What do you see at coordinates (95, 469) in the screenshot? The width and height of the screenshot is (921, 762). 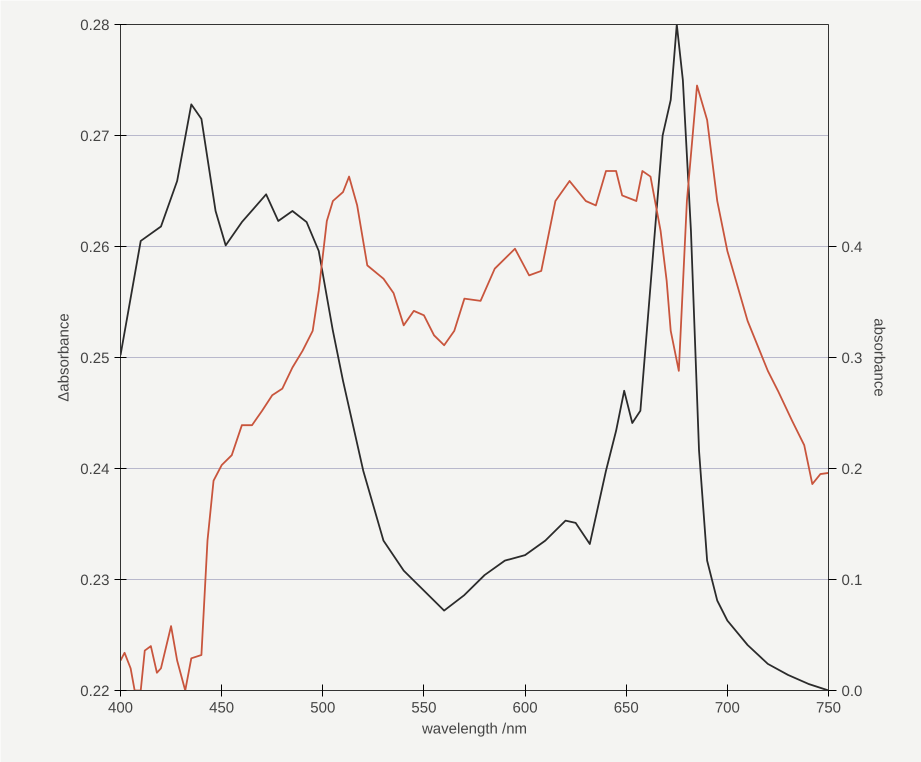 I see `y-tick-label: 0.24` at bounding box center [95, 469].